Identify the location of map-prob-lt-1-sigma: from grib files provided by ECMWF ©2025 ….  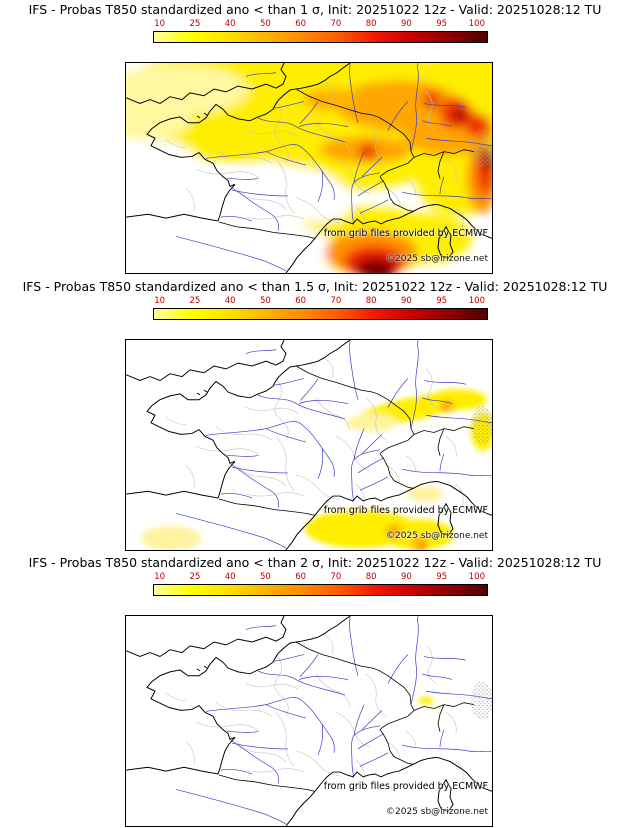
(309, 168).